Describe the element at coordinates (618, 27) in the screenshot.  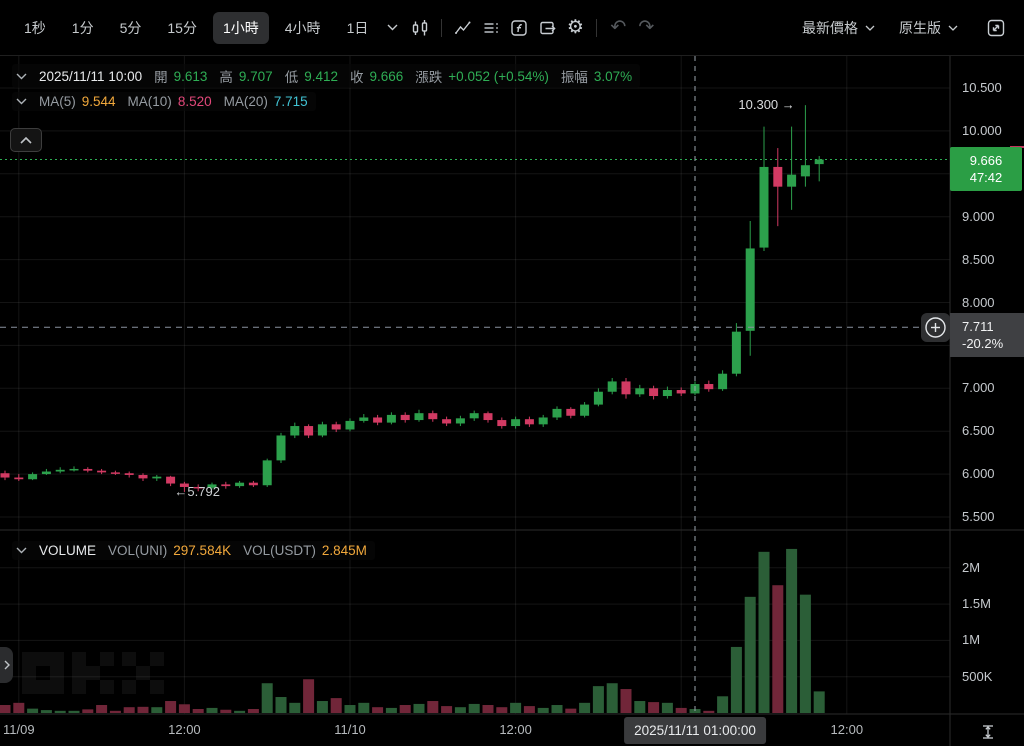
I see `undo-icon: ↶` at that location.